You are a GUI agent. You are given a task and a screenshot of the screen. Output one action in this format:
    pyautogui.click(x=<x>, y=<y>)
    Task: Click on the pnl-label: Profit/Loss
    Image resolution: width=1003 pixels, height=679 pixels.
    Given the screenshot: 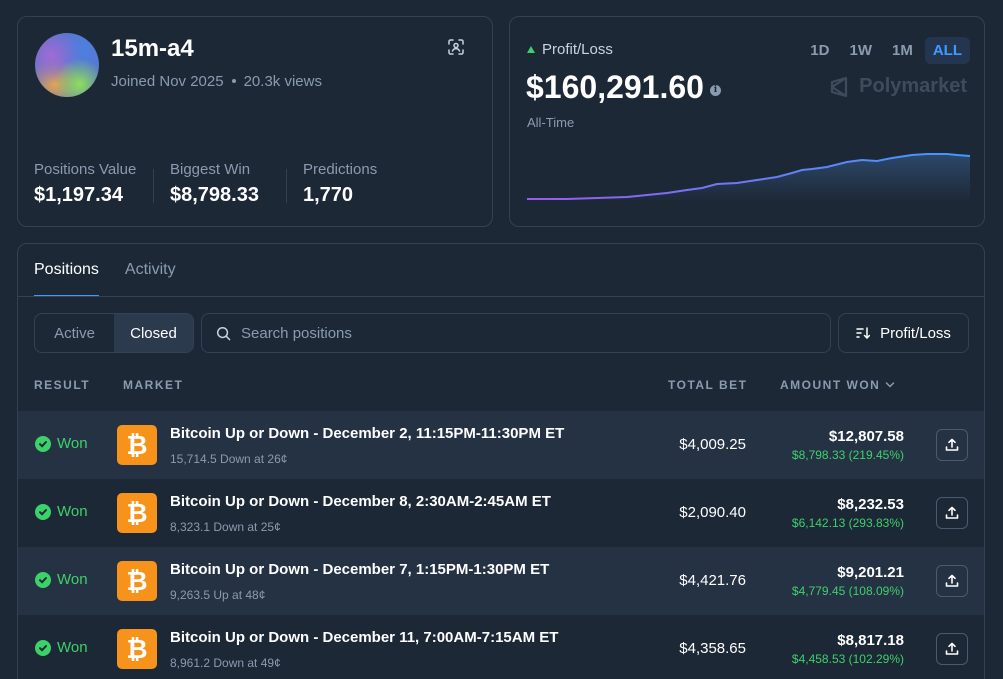 What is the action you would take?
    pyautogui.click(x=570, y=49)
    